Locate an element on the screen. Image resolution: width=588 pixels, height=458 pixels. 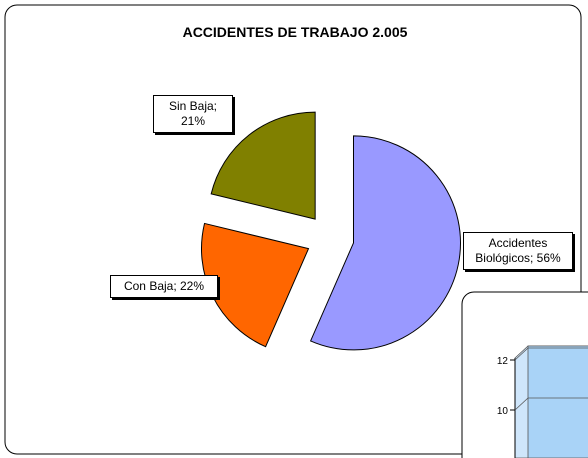
data-label: Accidentes Biológicos; 56% is located at coordinates (518, 251).